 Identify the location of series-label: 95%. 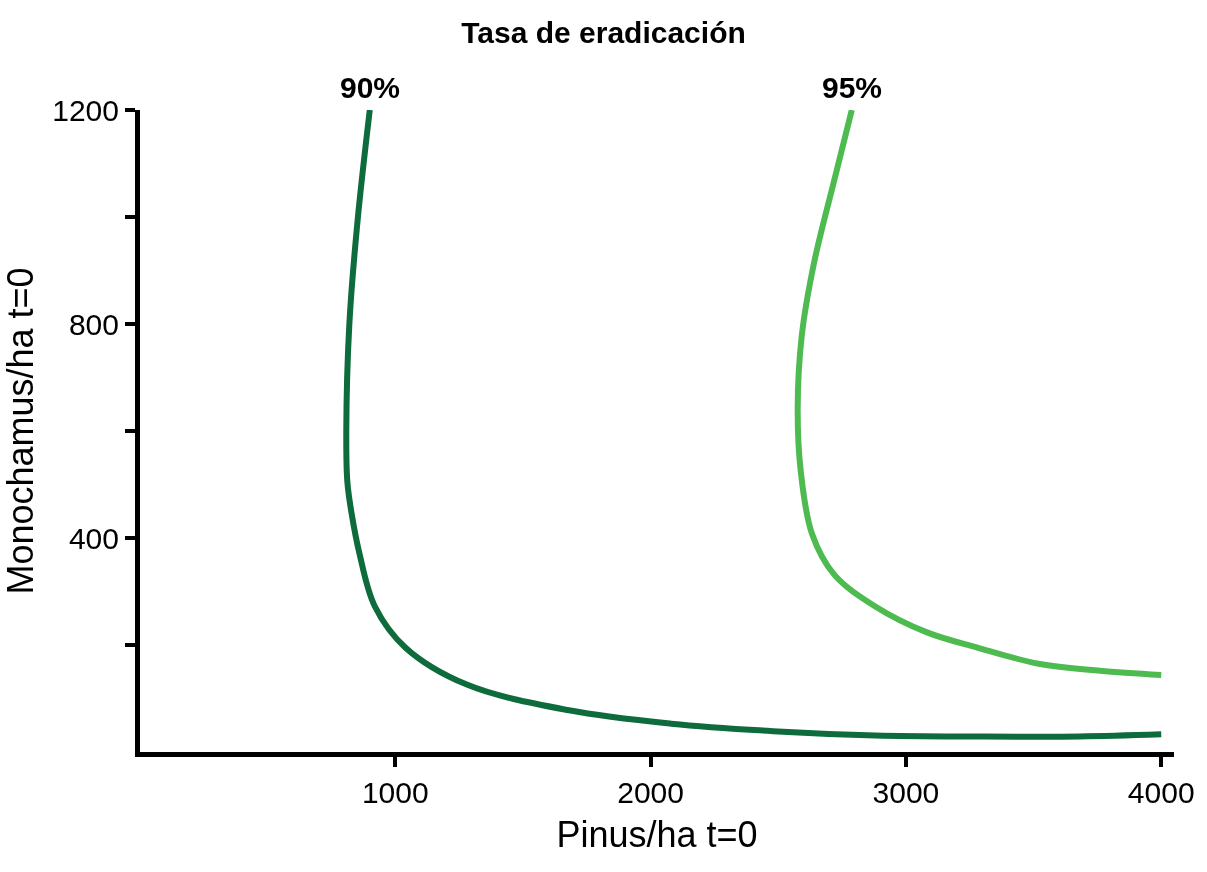
(852, 87).